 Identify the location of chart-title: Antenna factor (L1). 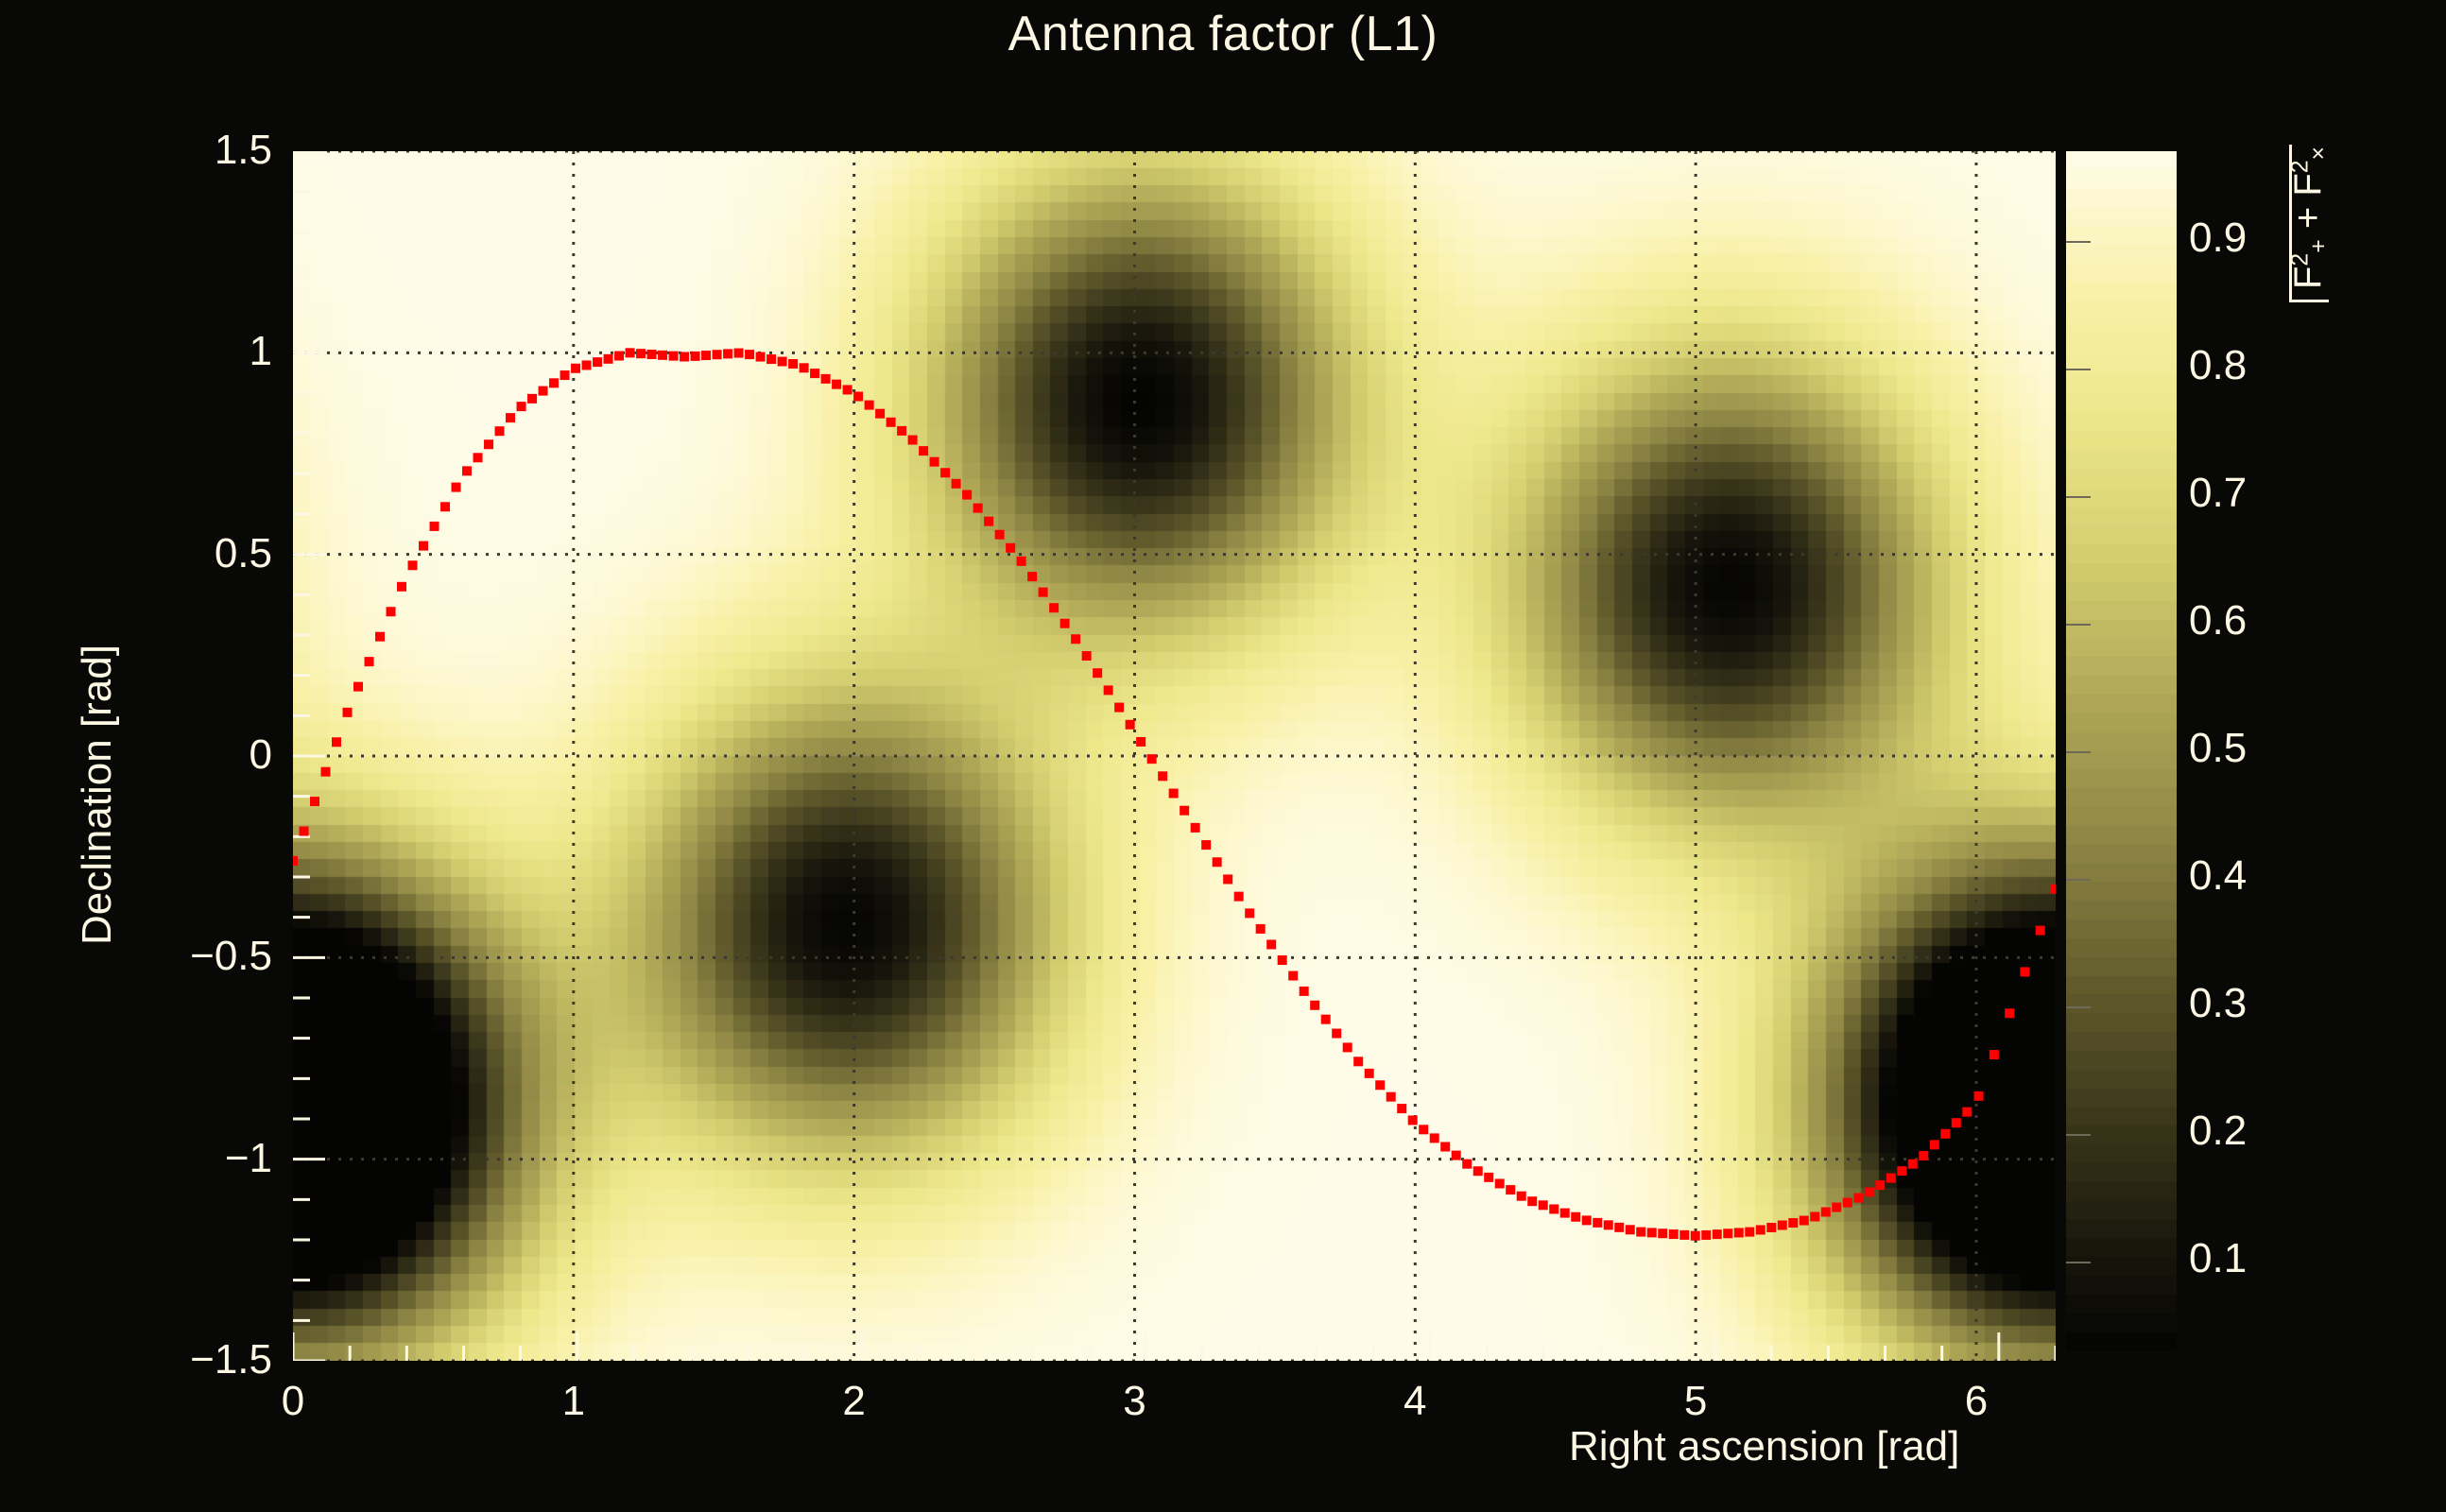
(1223, 34).